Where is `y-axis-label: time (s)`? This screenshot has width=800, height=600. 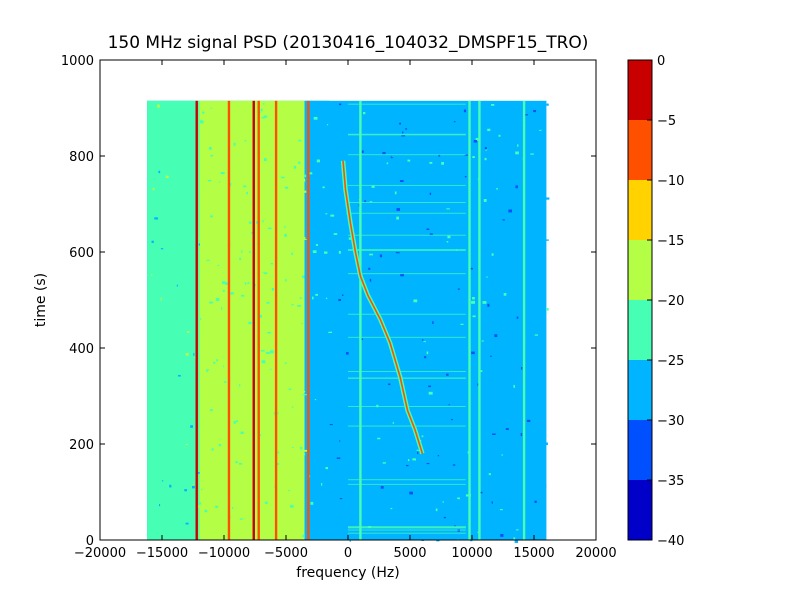
y-axis-label: time (s) is located at coordinates (41, 300).